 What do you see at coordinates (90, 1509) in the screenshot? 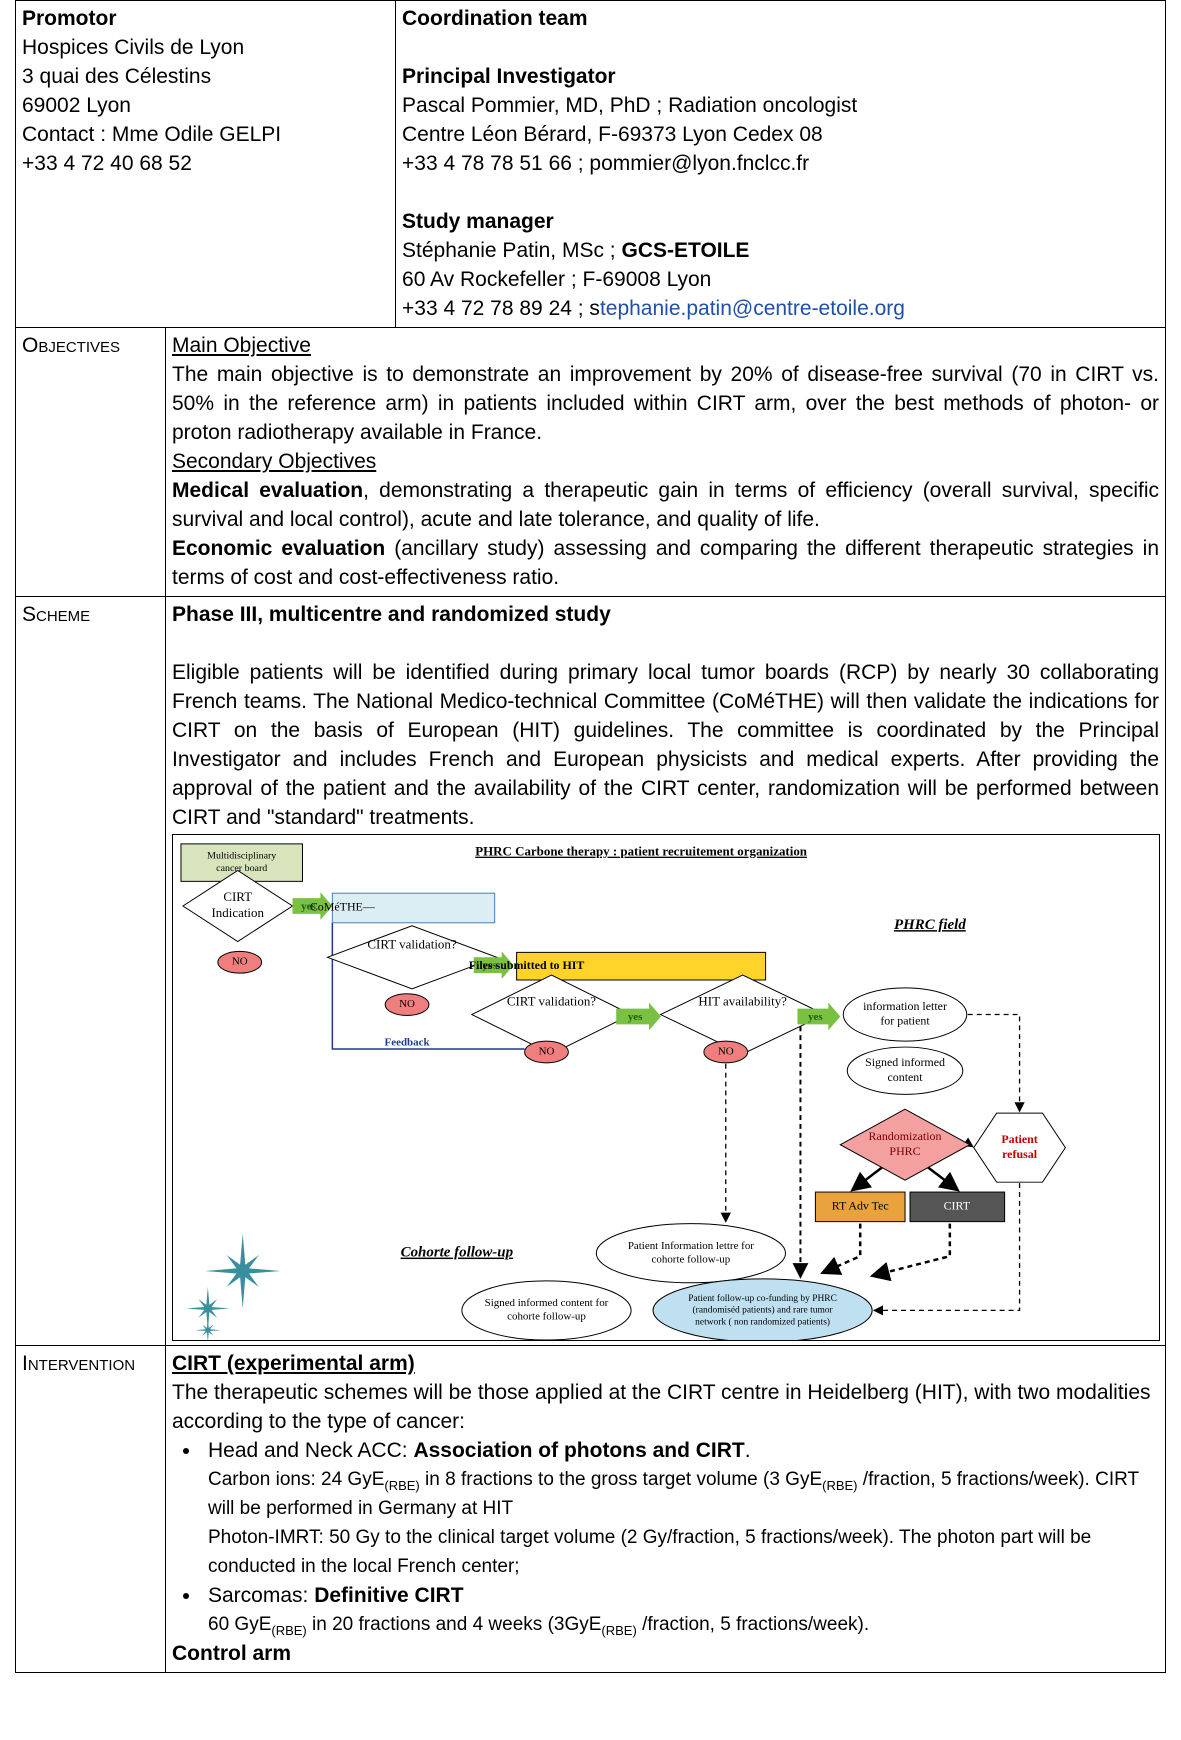
I see `row-label: Intervention` at bounding box center [90, 1509].